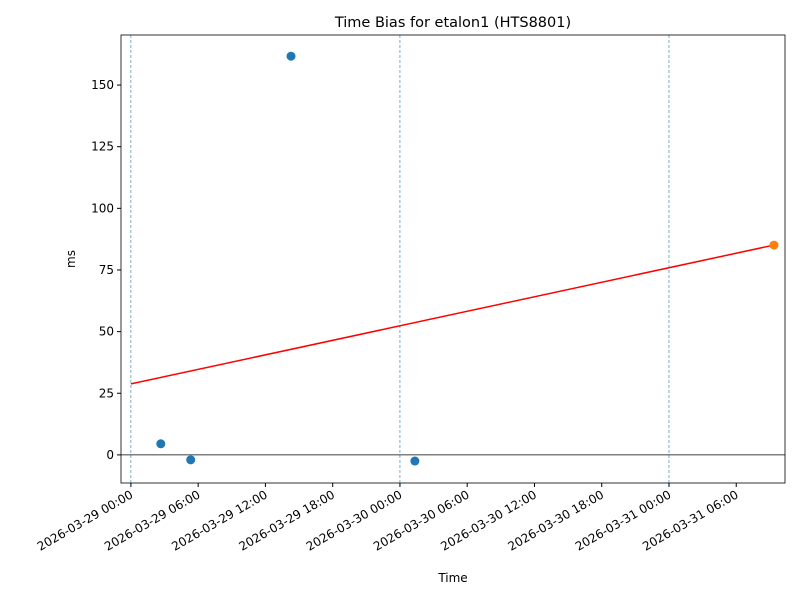 The width and height of the screenshot is (800, 604). I want to click on y-tick-label: 100, so click(102, 208).